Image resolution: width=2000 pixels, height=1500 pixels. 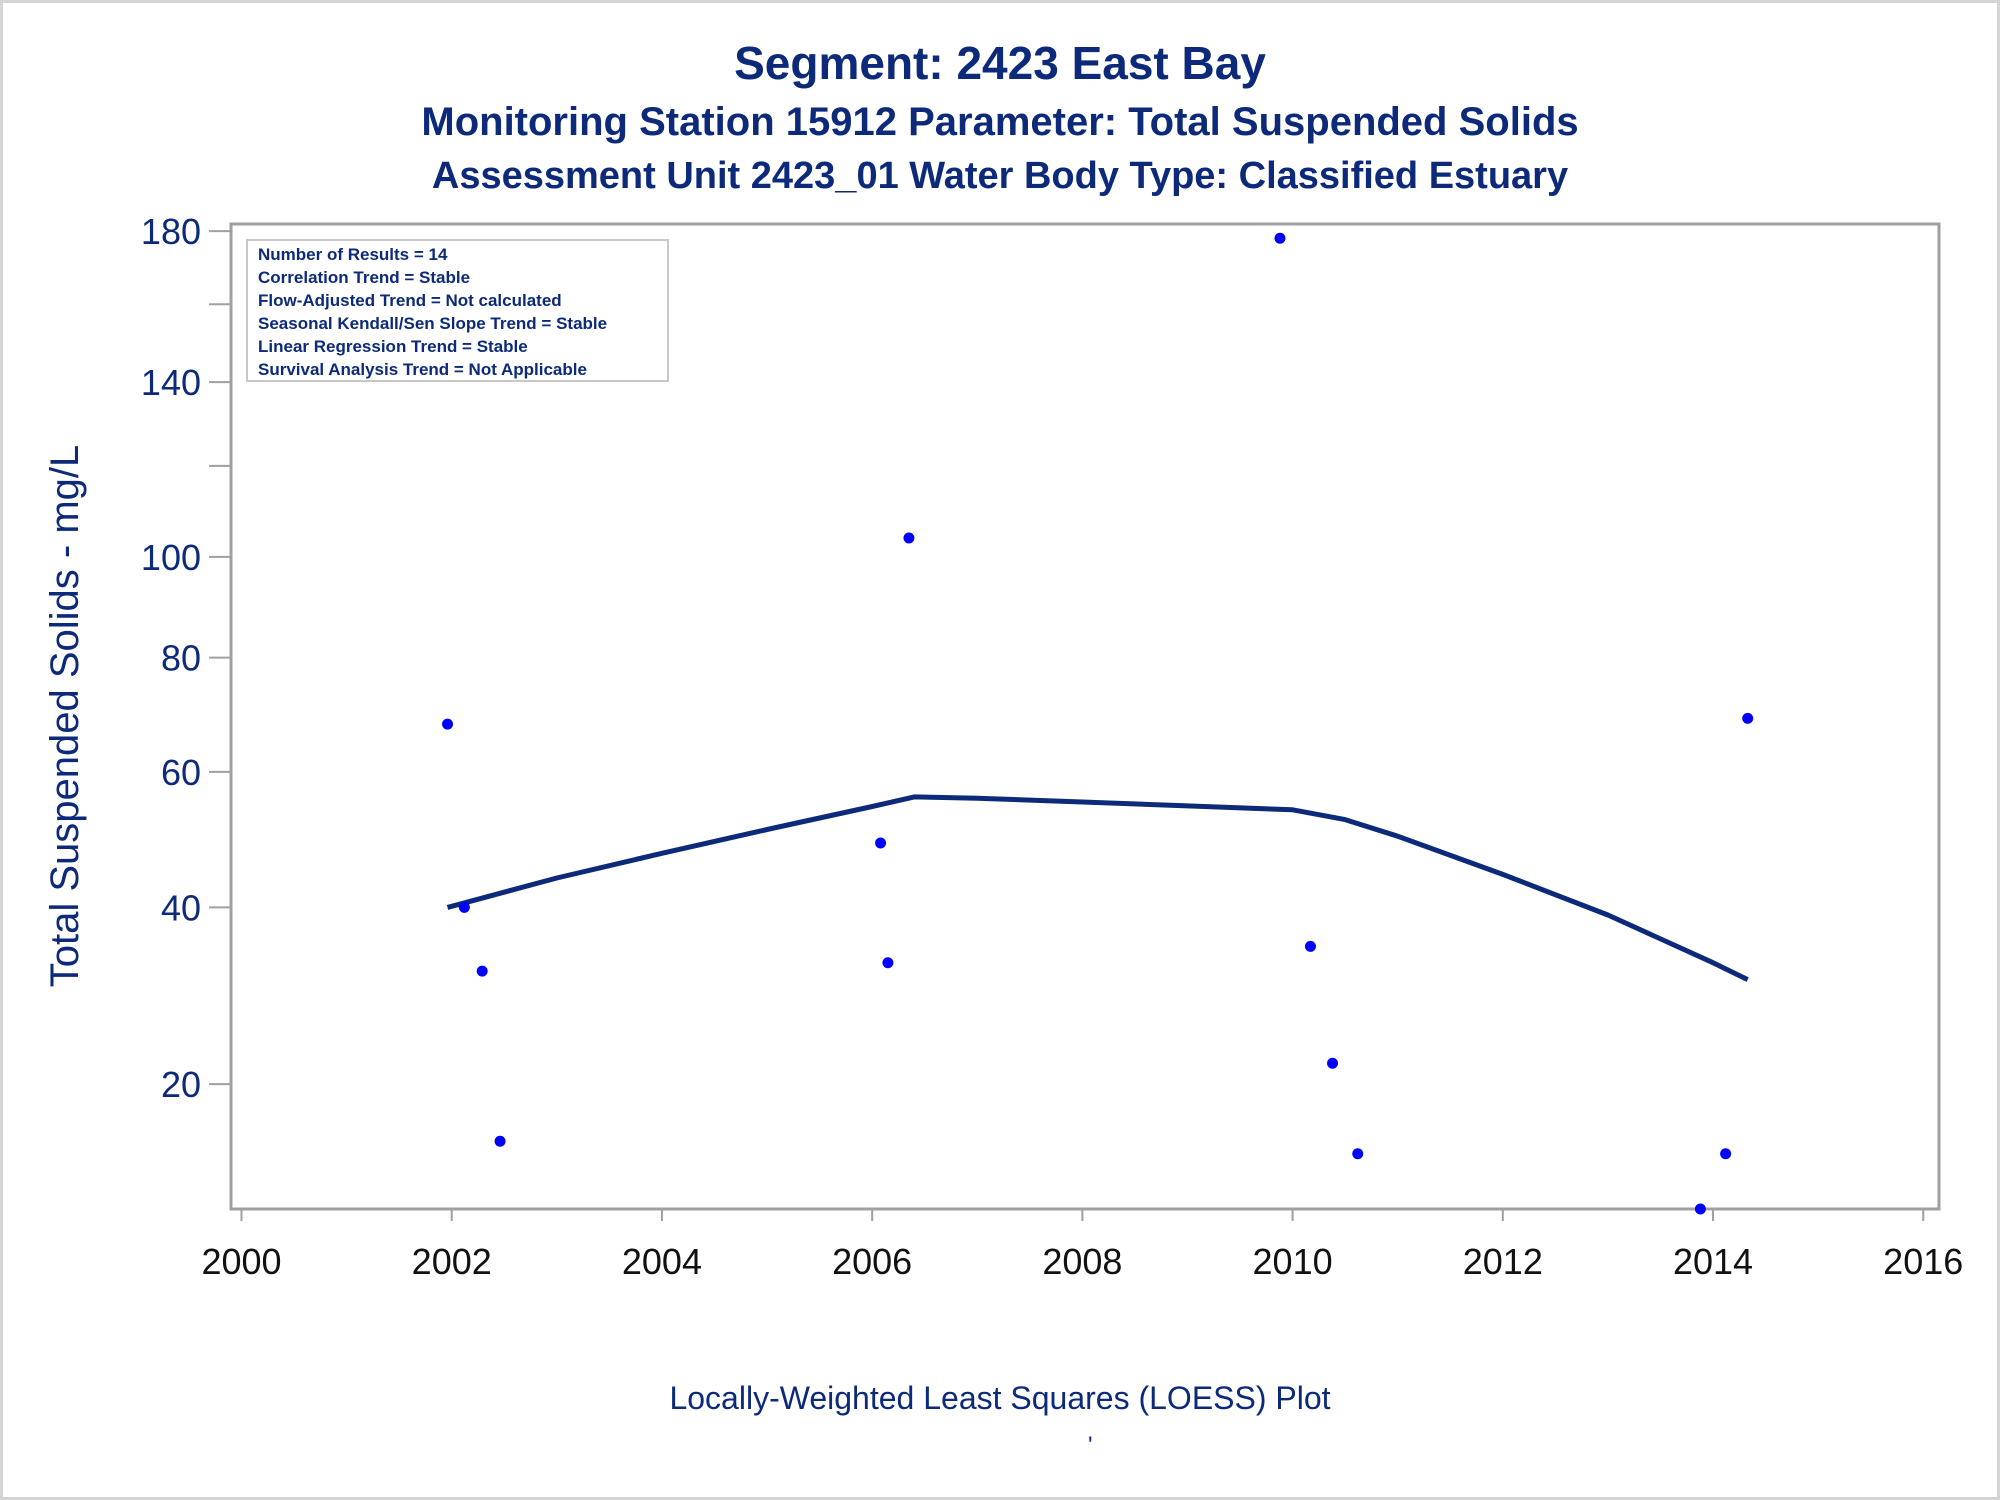 What do you see at coordinates (181, 658) in the screenshot?
I see `y-tick-label: 80` at bounding box center [181, 658].